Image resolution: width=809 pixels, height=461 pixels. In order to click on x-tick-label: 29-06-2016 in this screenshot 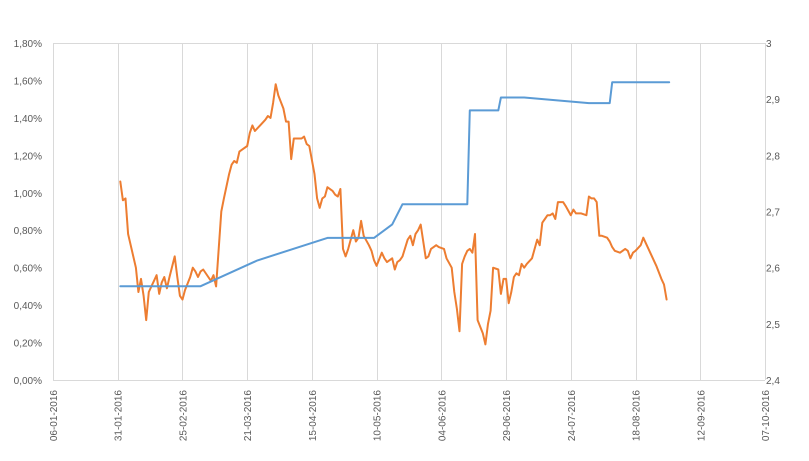, I will do `click(507, 416)`.